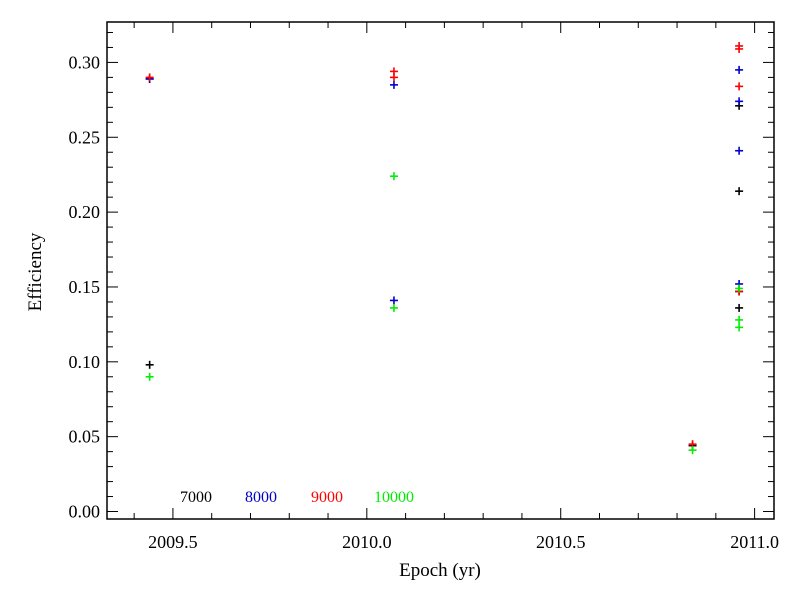 This screenshot has height=612, width=792. What do you see at coordinates (261, 497) in the screenshot?
I see `legend-label-8000: 8000` at bounding box center [261, 497].